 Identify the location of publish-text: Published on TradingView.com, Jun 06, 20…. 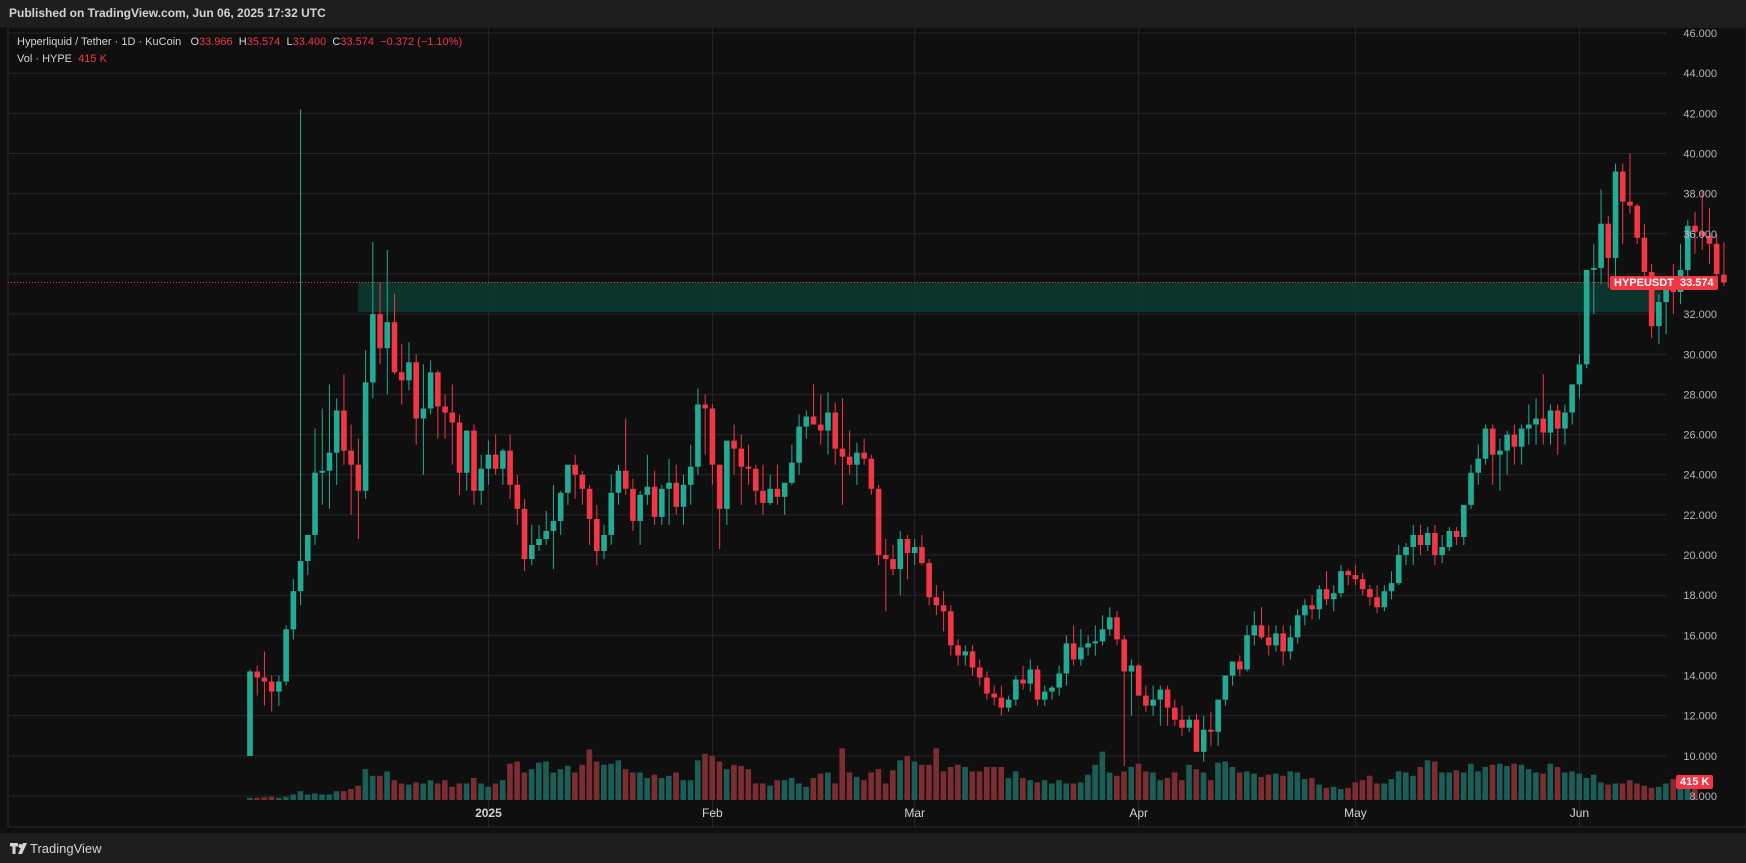
(167, 13).